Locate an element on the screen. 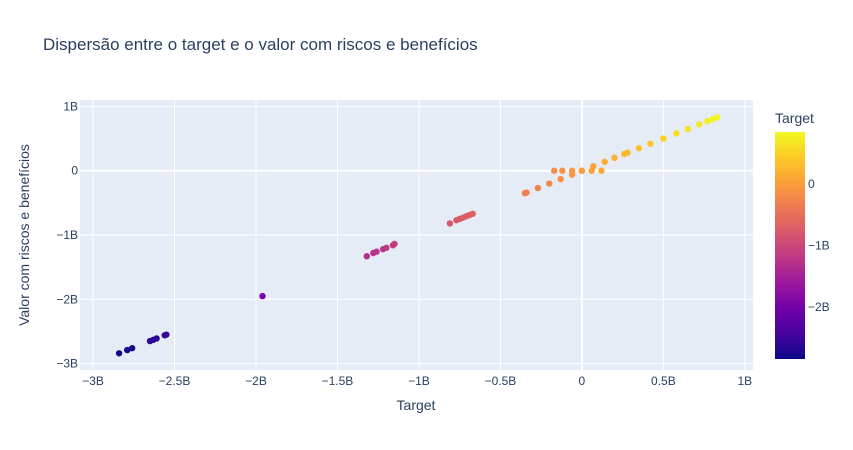  y-tick-labels: 1B 0 −1B −2B −3B is located at coordinates (67, 234).